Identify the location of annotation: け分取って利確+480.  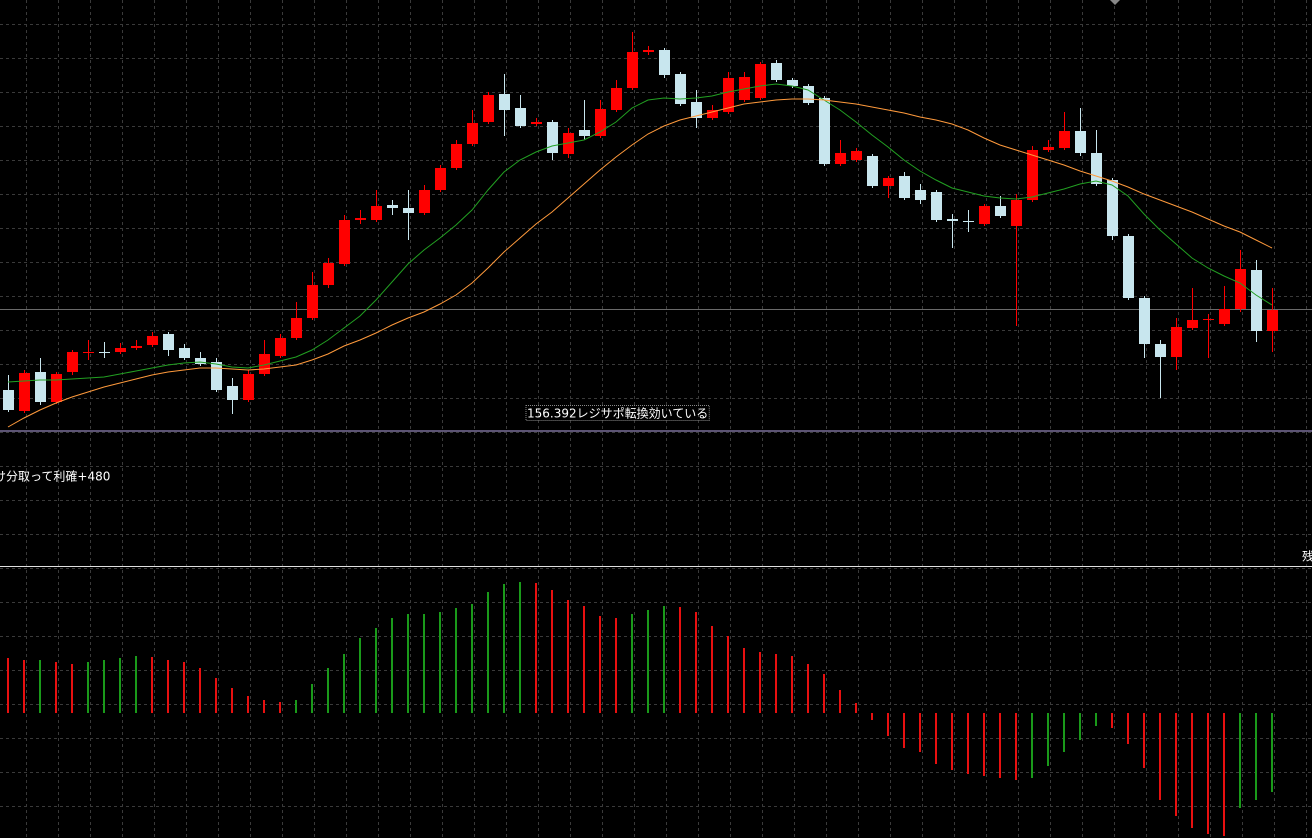
(55, 476).